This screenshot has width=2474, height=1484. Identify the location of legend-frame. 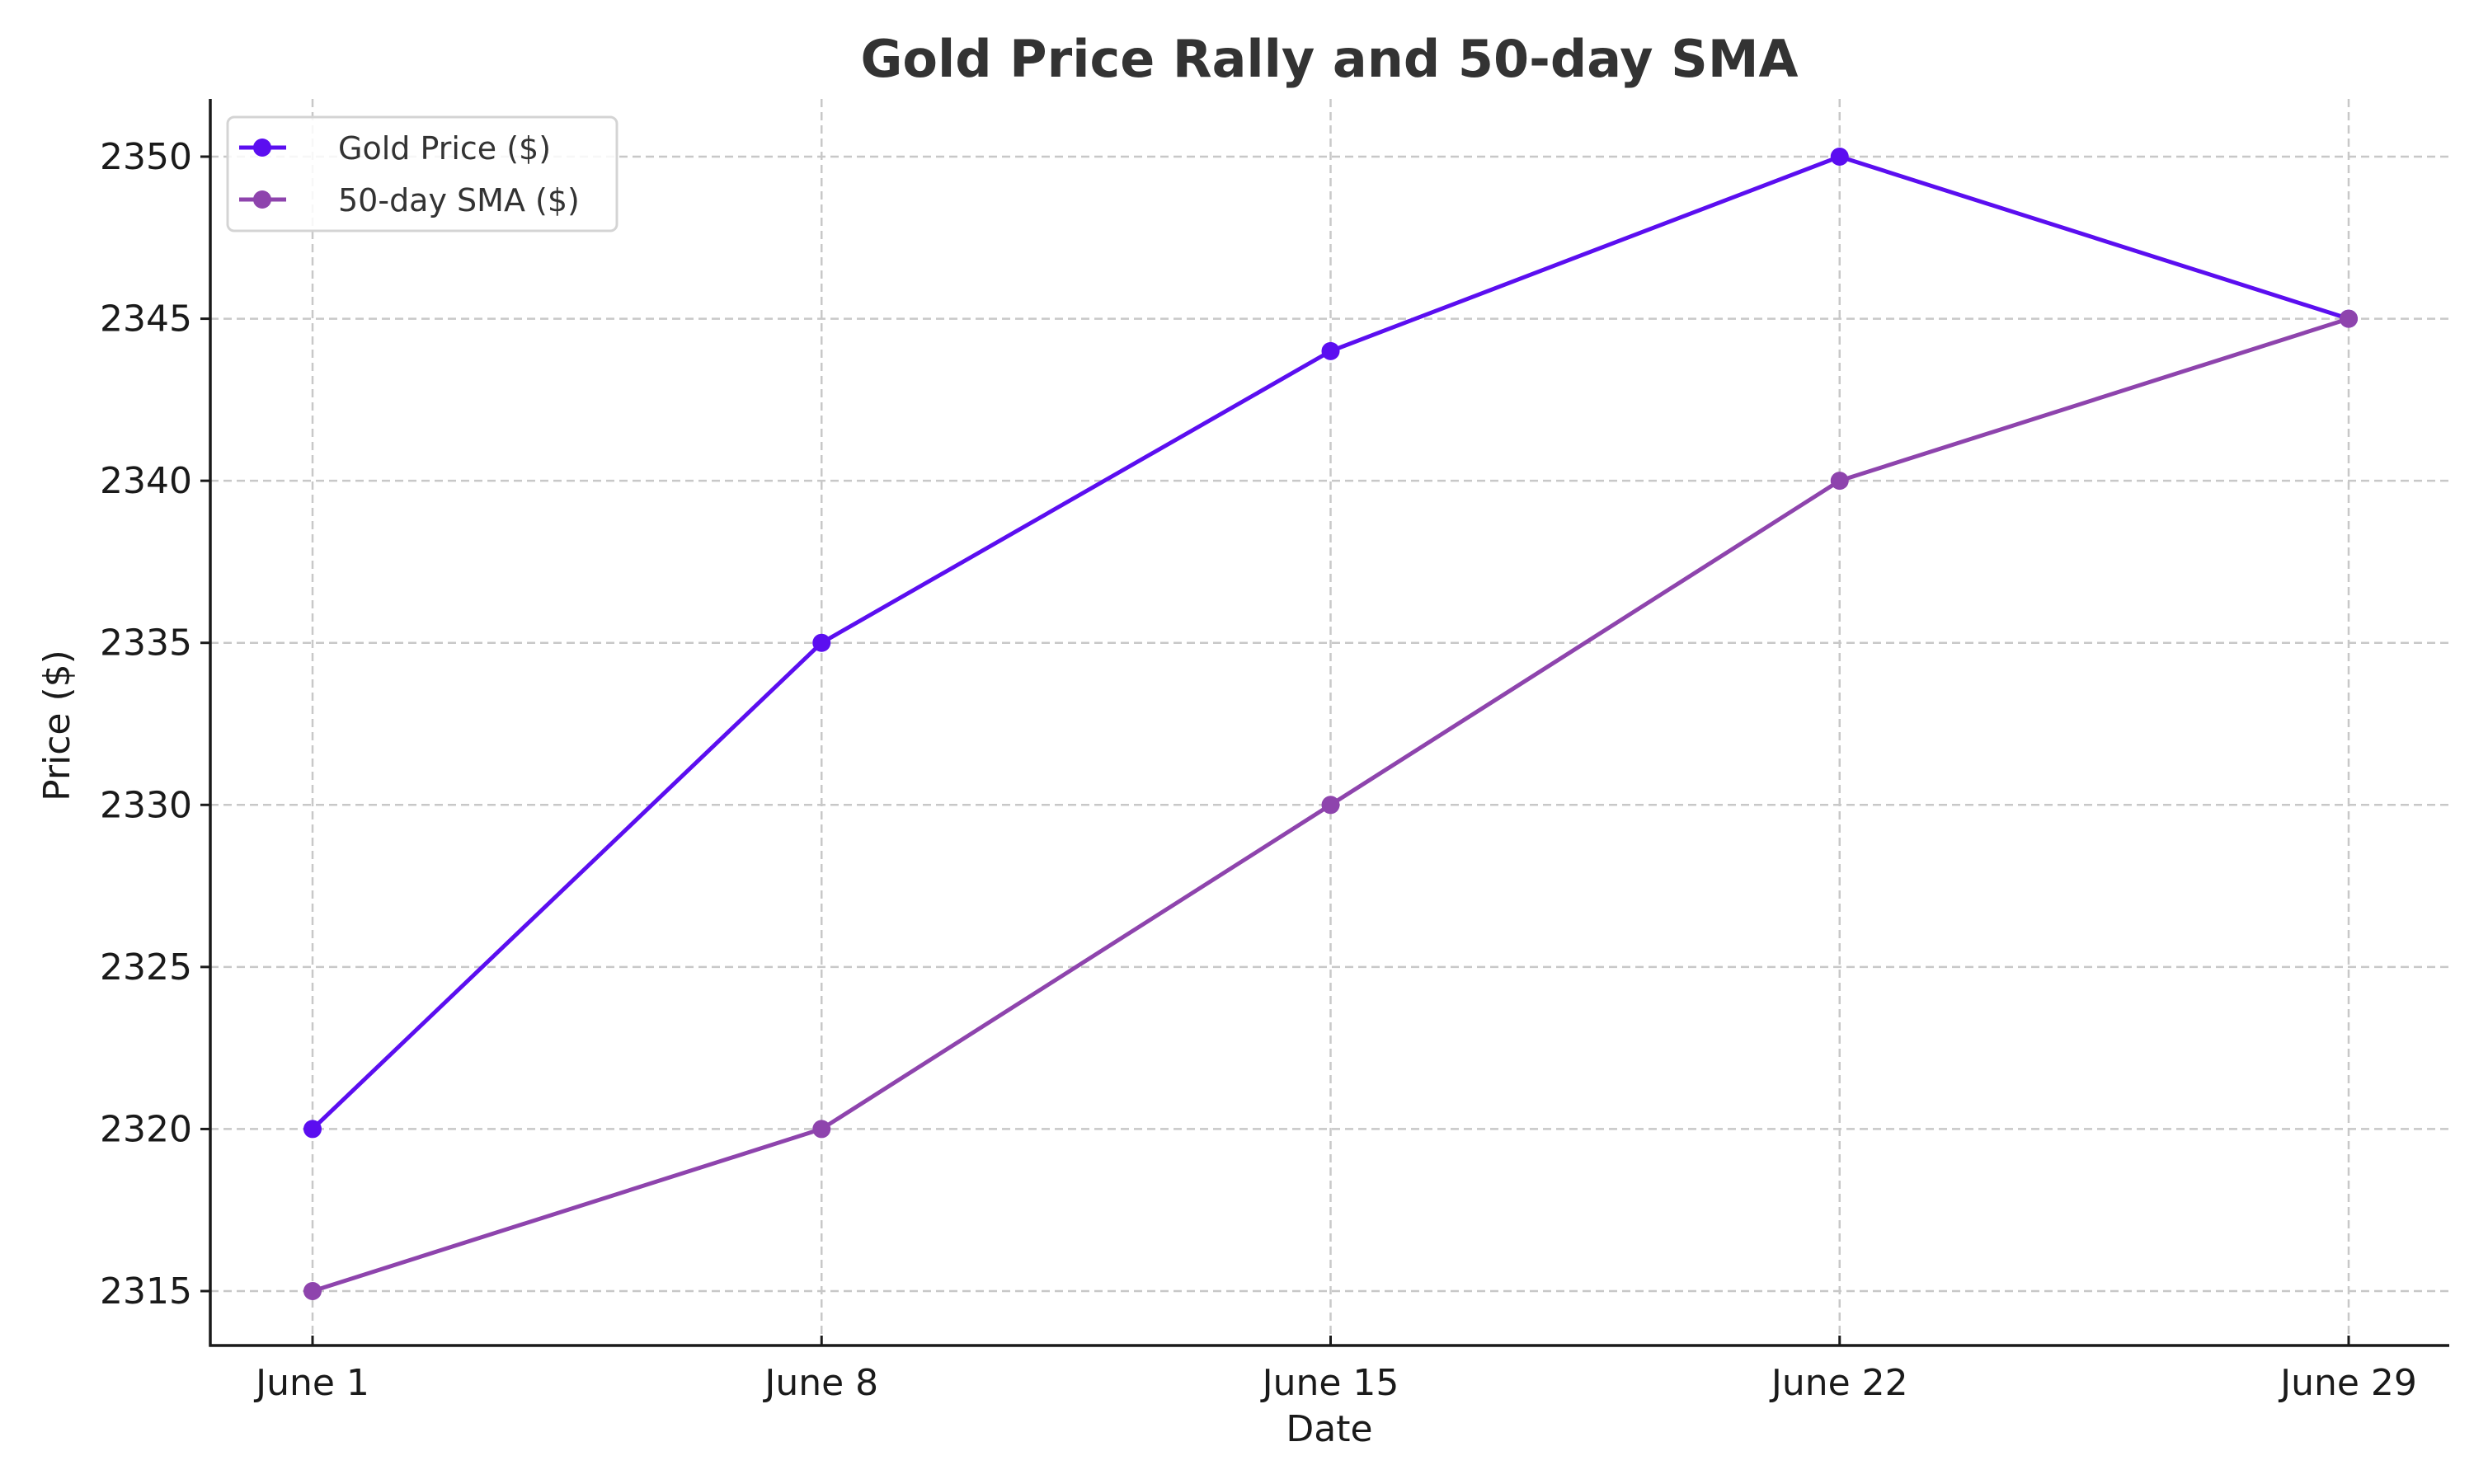
(422, 173).